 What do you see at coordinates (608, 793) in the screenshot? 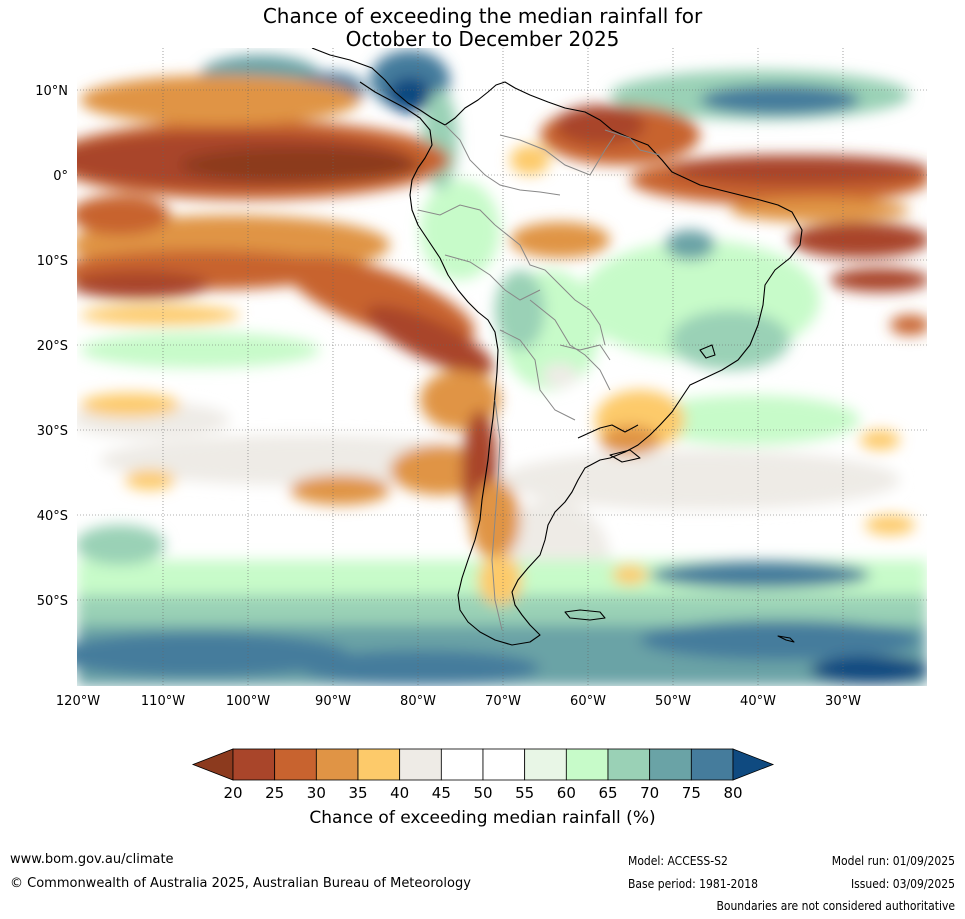
I see `colorbar-tick-65: 65` at bounding box center [608, 793].